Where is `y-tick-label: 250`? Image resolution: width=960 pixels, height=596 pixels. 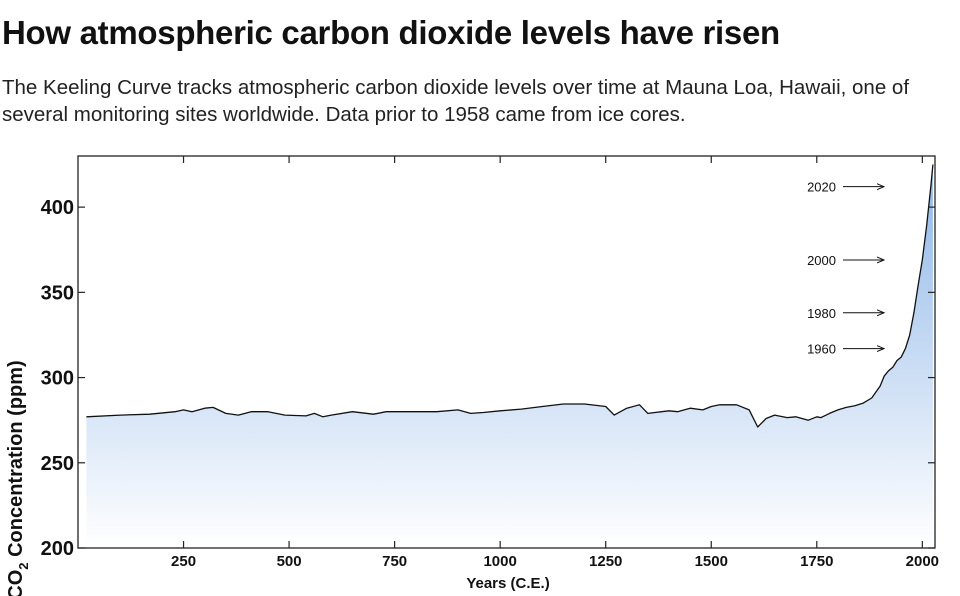 y-tick-label: 250 is located at coordinates (57, 464).